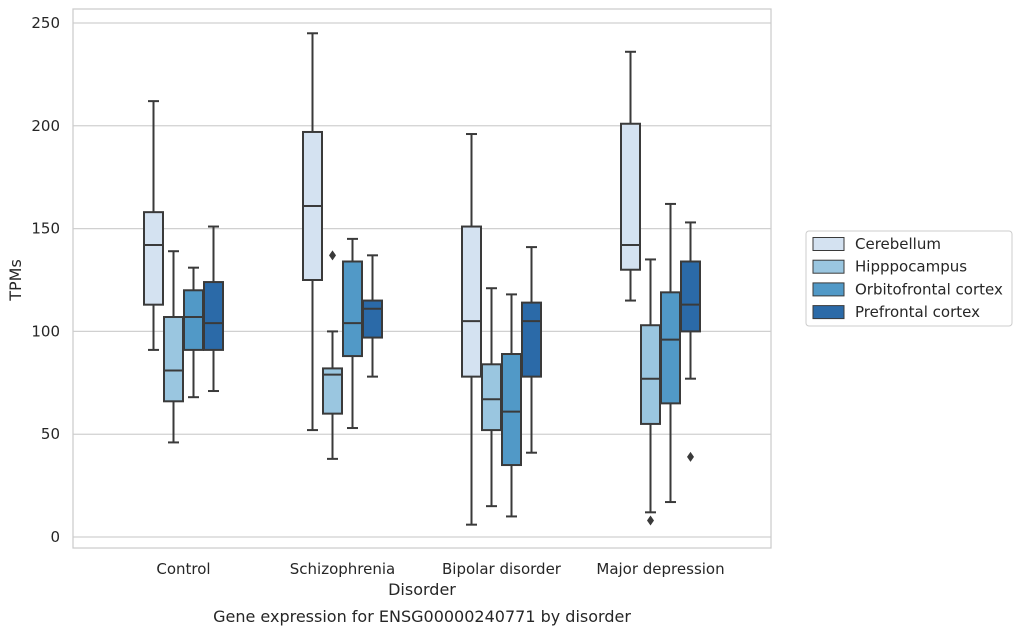 The image size is (1023, 634). What do you see at coordinates (55, 537) in the screenshot?
I see `y-tick-label: 0` at bounding box center [55, 537].